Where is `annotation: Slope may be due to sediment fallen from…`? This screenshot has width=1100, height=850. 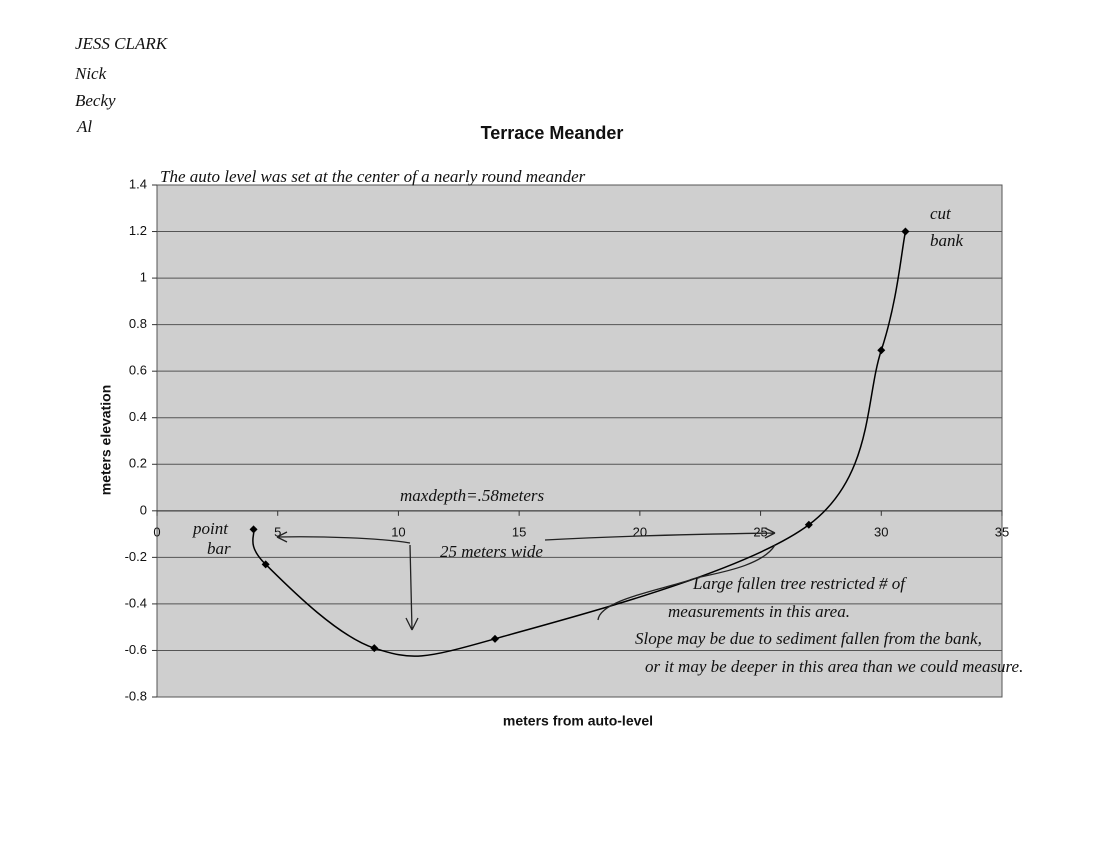 annotation: Slope may be due to sediment fallen from… is located at coordinates (808, 638).